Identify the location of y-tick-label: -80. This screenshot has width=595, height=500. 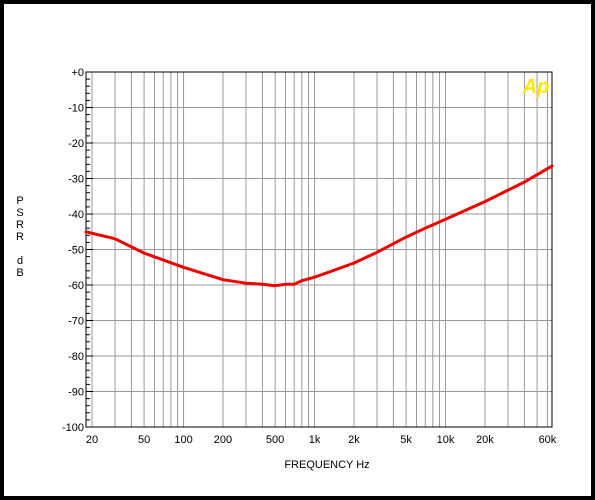
(76, 357).